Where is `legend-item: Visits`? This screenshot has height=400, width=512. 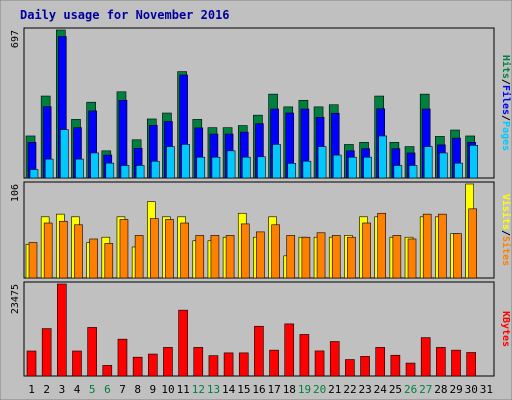
legend-item: Visits is located at coordinates (506, 212).